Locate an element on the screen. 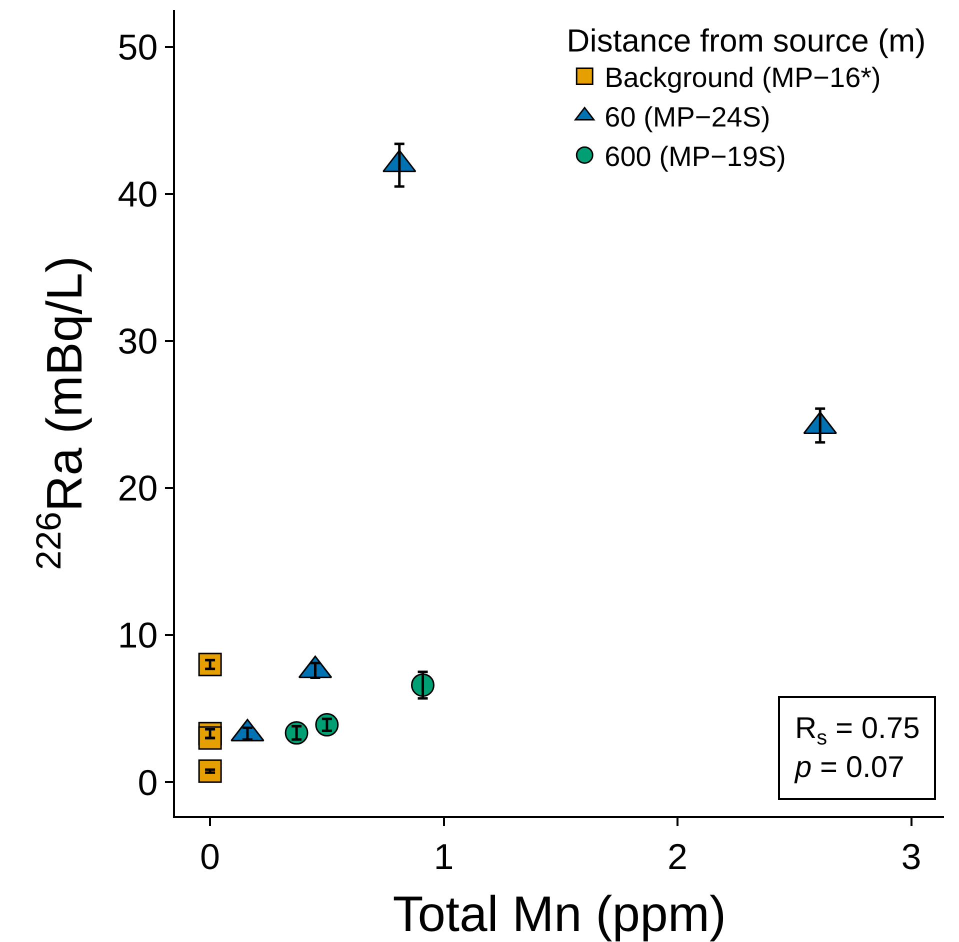 The image size is (959, 942). annotation: p = 0.07 is located at coordinates (849, 767).